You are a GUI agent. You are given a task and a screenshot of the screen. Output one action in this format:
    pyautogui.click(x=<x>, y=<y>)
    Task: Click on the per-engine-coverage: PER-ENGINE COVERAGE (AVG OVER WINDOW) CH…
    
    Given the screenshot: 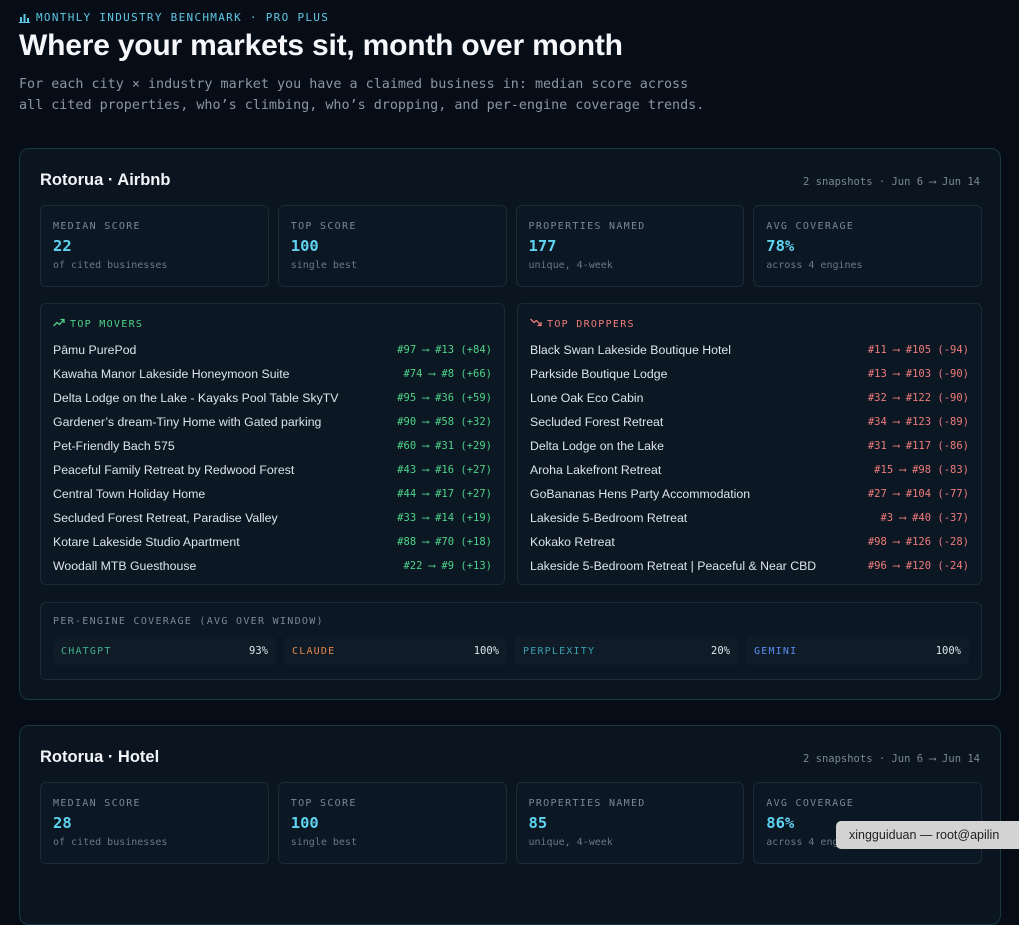 What is the action you would take?
    pyautogui.click(x=511, y=641)
    